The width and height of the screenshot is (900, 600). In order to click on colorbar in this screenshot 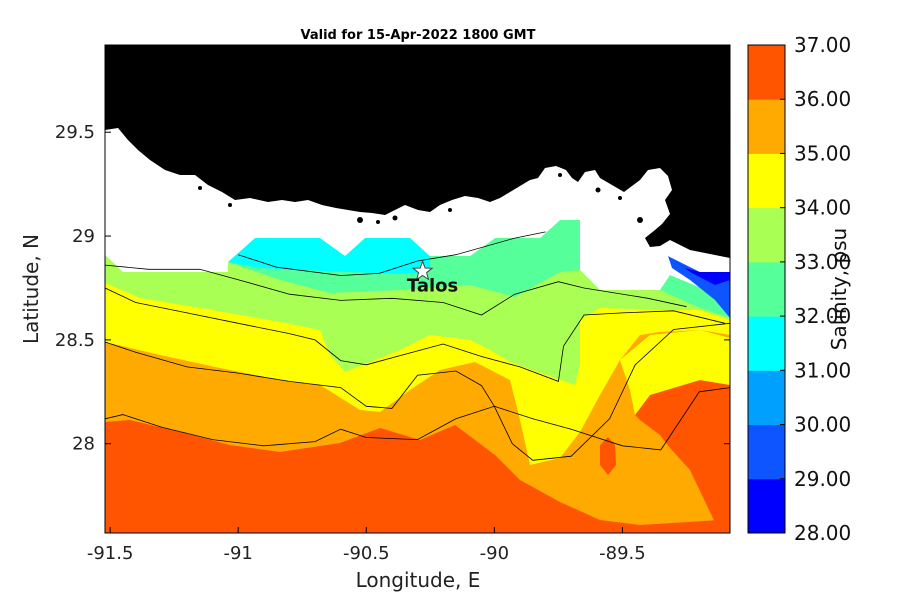, I will do `click(766, 289)`.